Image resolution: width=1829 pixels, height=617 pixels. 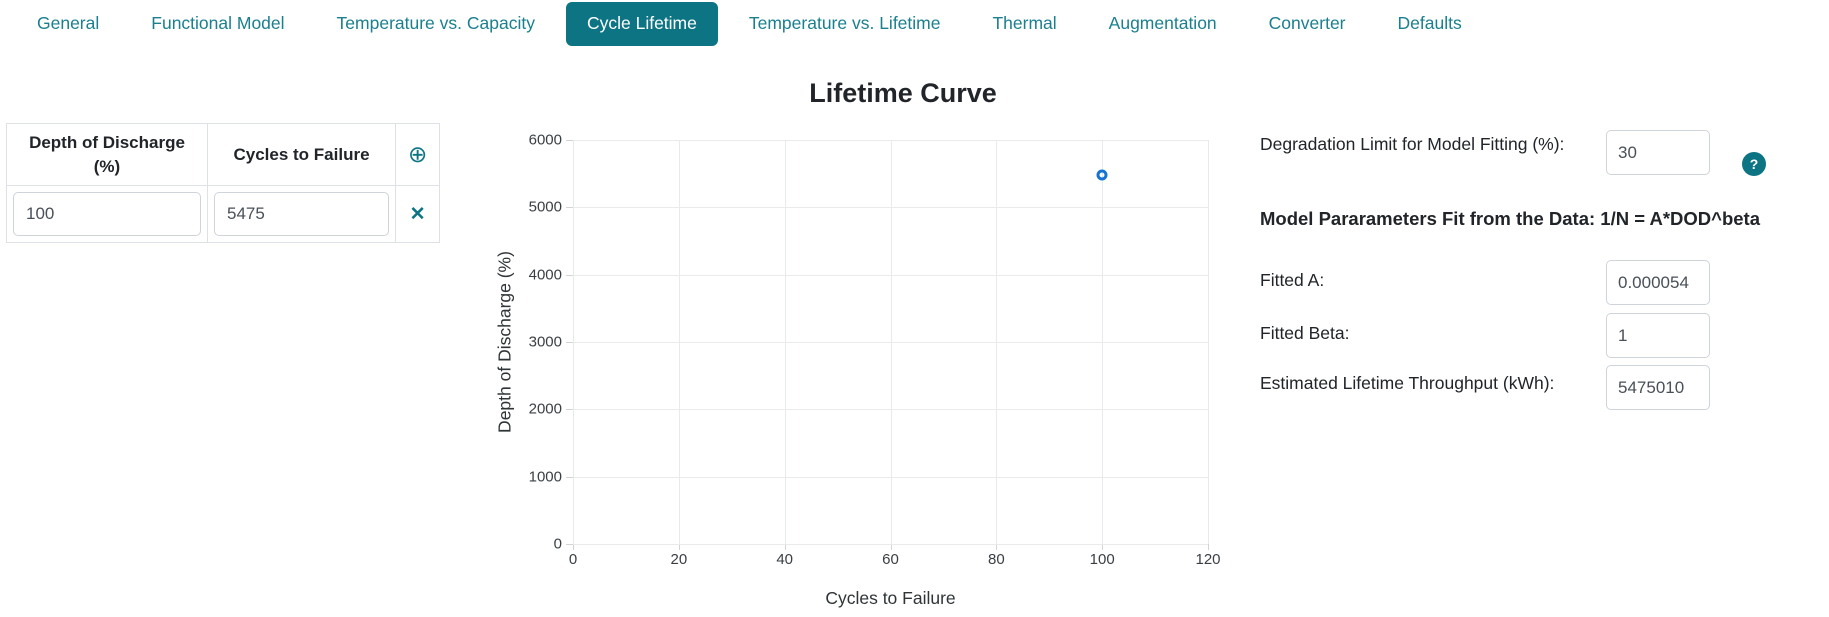 I want to click on degradation-limit-input, so click(x=1658, y=152).